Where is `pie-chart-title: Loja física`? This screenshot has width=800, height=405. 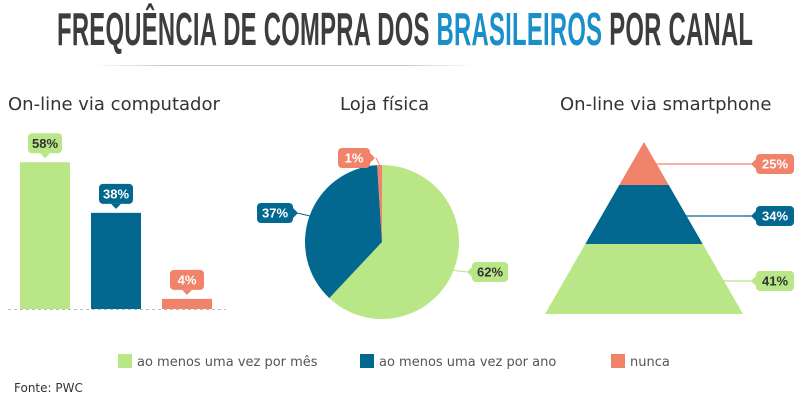
pie-chart-title: Loja física is located at coordinates (384, 104).